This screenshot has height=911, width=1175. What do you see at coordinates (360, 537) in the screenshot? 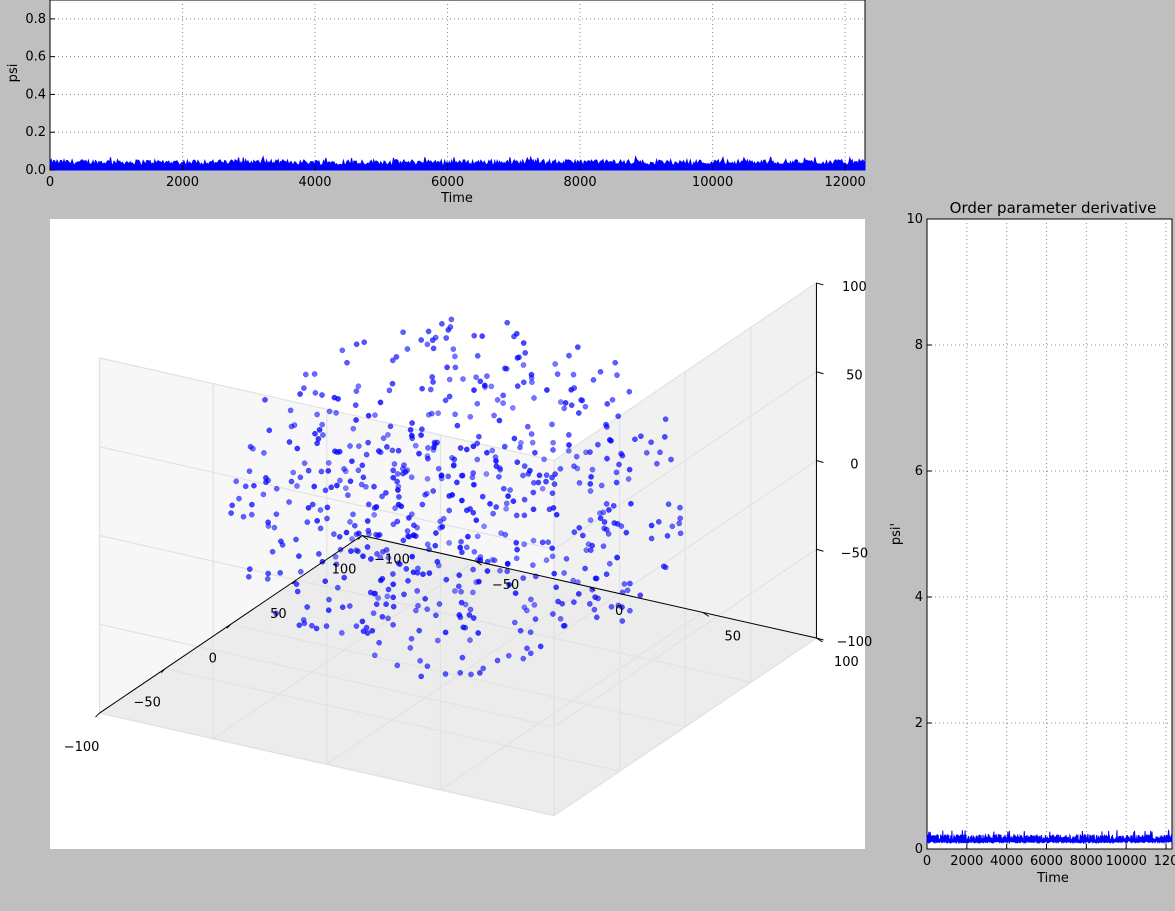
I see `x-tick-mark` at bounding box center [360, 537].